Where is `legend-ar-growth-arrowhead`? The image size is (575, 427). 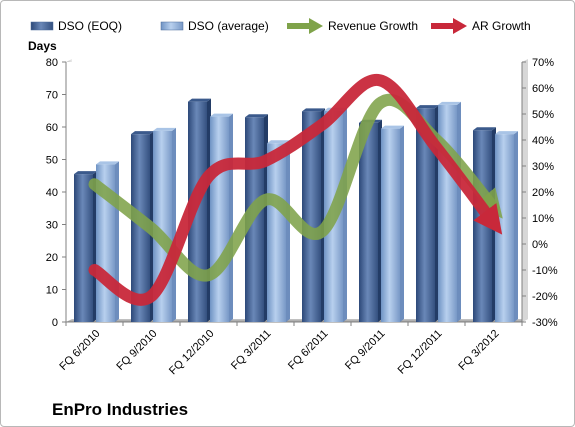 legend-ar-growth-arrowhead is located at coordinates (460, 26).